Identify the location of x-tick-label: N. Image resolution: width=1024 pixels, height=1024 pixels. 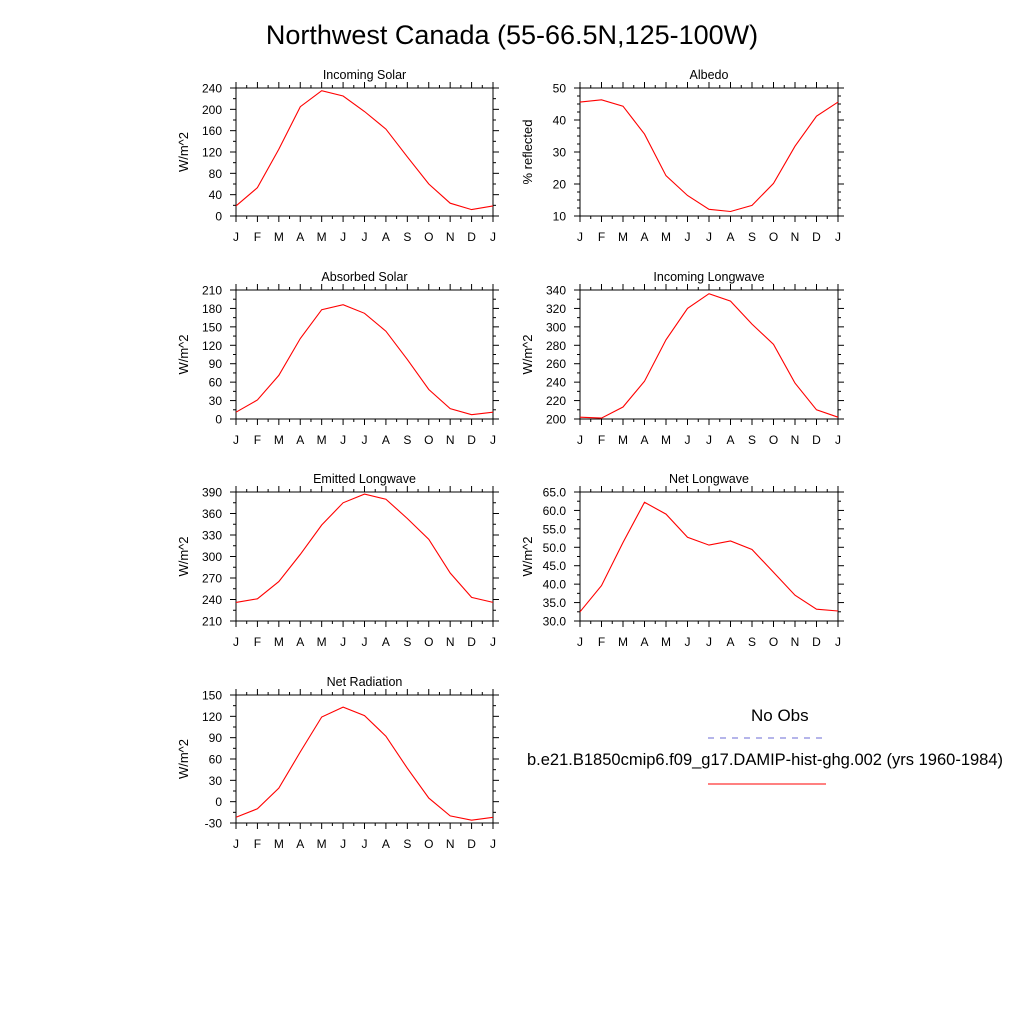
(450, 440).